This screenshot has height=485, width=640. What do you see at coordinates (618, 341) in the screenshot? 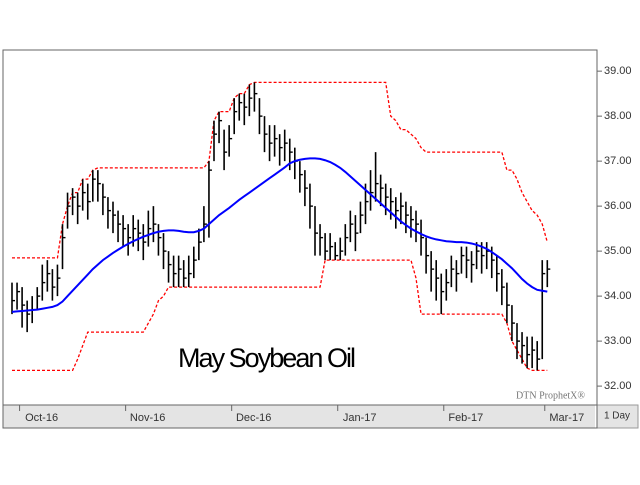
I see `y-tick-label: 33.00` at bounding box center [618, 341].